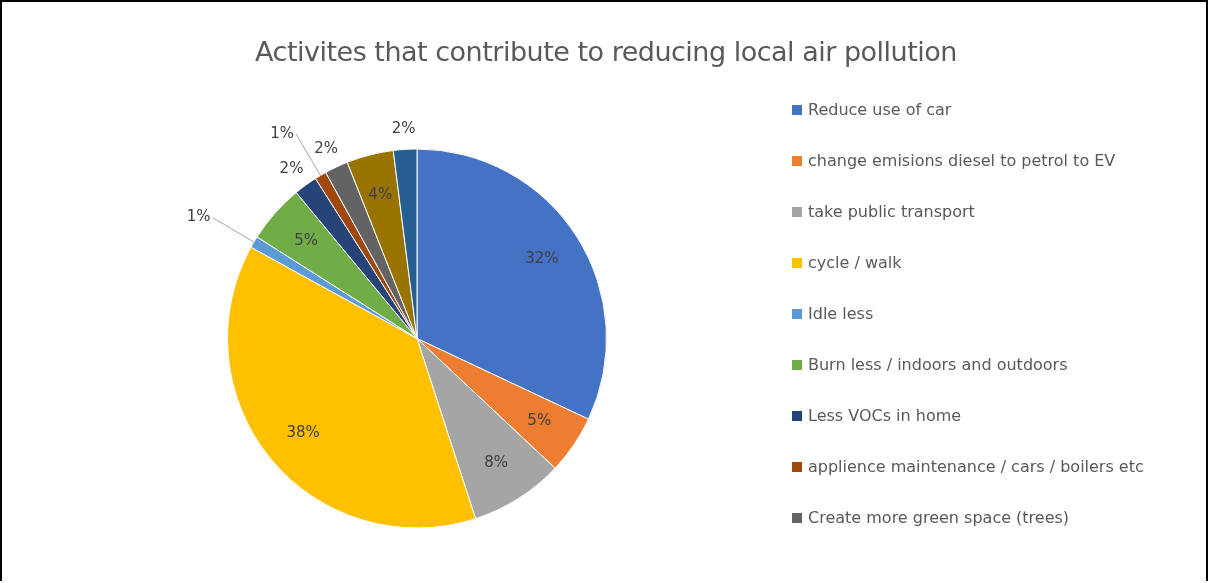  What do you see at coordinates (303, 431) in the screenshot?
I see `data-label: 38%` at bounding box center [303, 431].